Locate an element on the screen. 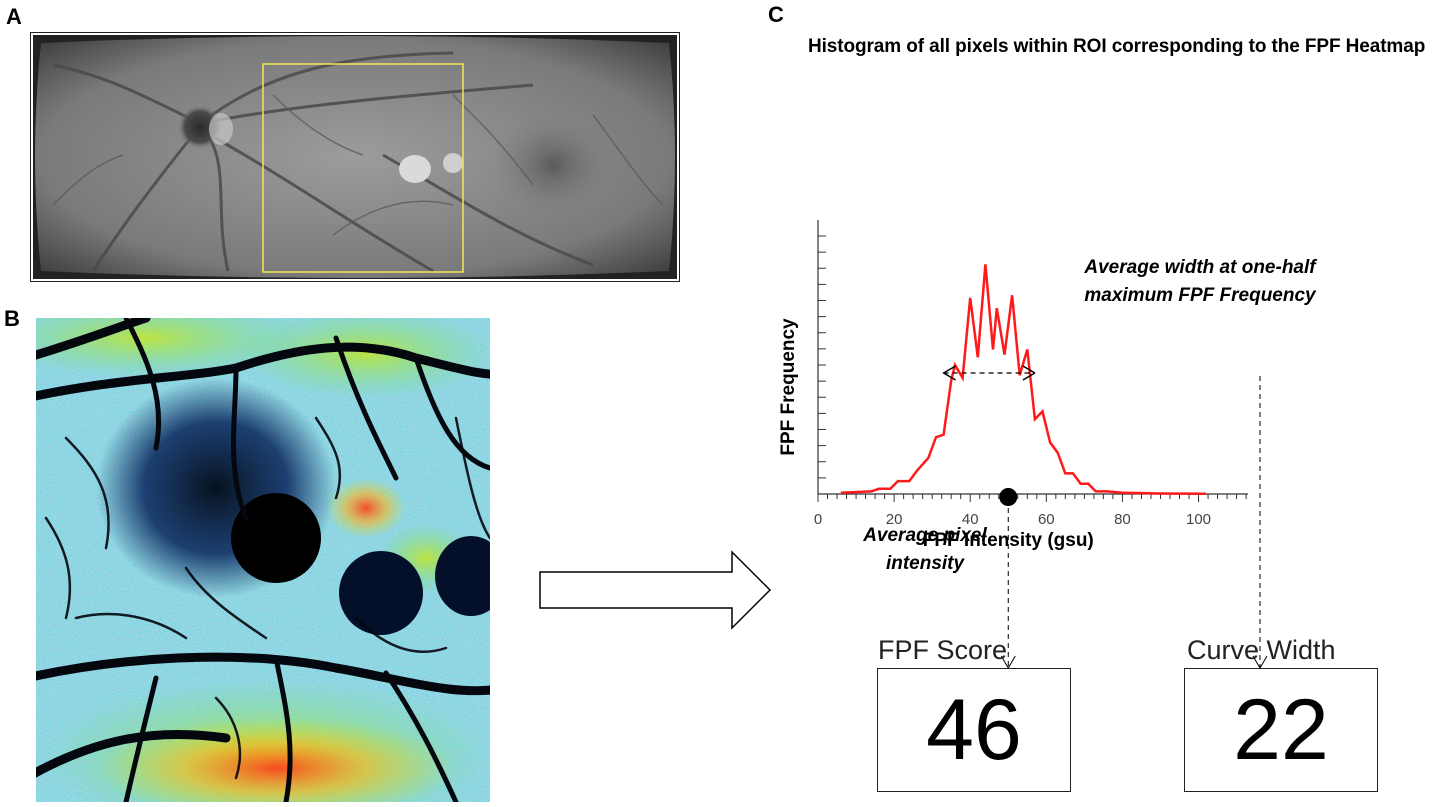 This screenshot has height=807, width=1444. arrowhead-left-icon is located at coordinates (949, 373).